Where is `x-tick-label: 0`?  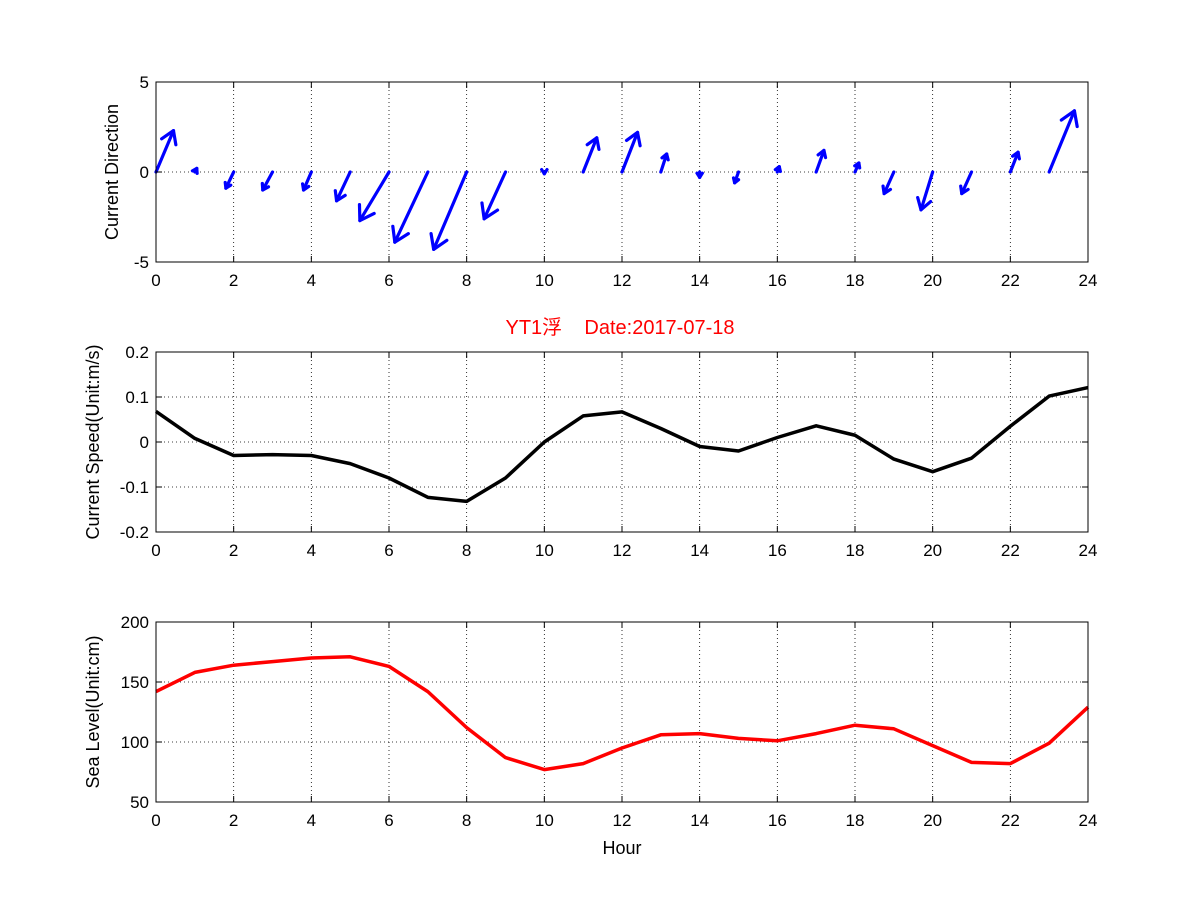
x-tick-label: 0 is located at coordinates (155, 550).